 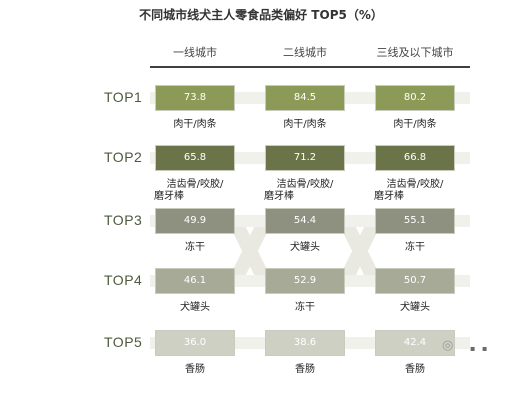 What do you see at coordinates (123, 220) in the screenshot?
I see `rank-label-3: TOP3` at bounding box center [123, 220].